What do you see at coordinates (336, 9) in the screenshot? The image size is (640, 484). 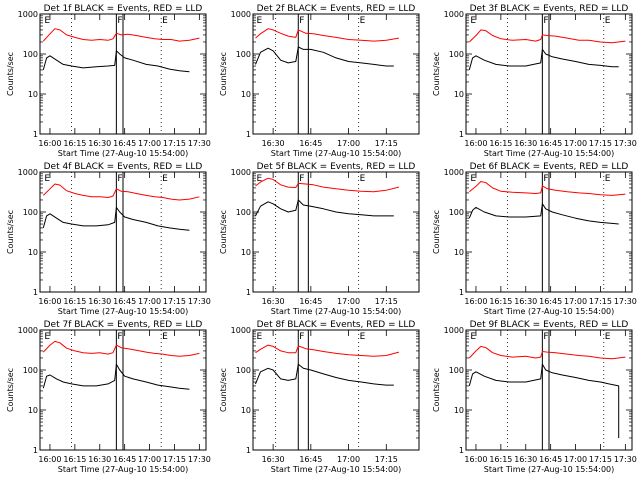 I see `panel-title: Det 2f BLACK = Events, RED = LLD` at bounding box center [336, 9].